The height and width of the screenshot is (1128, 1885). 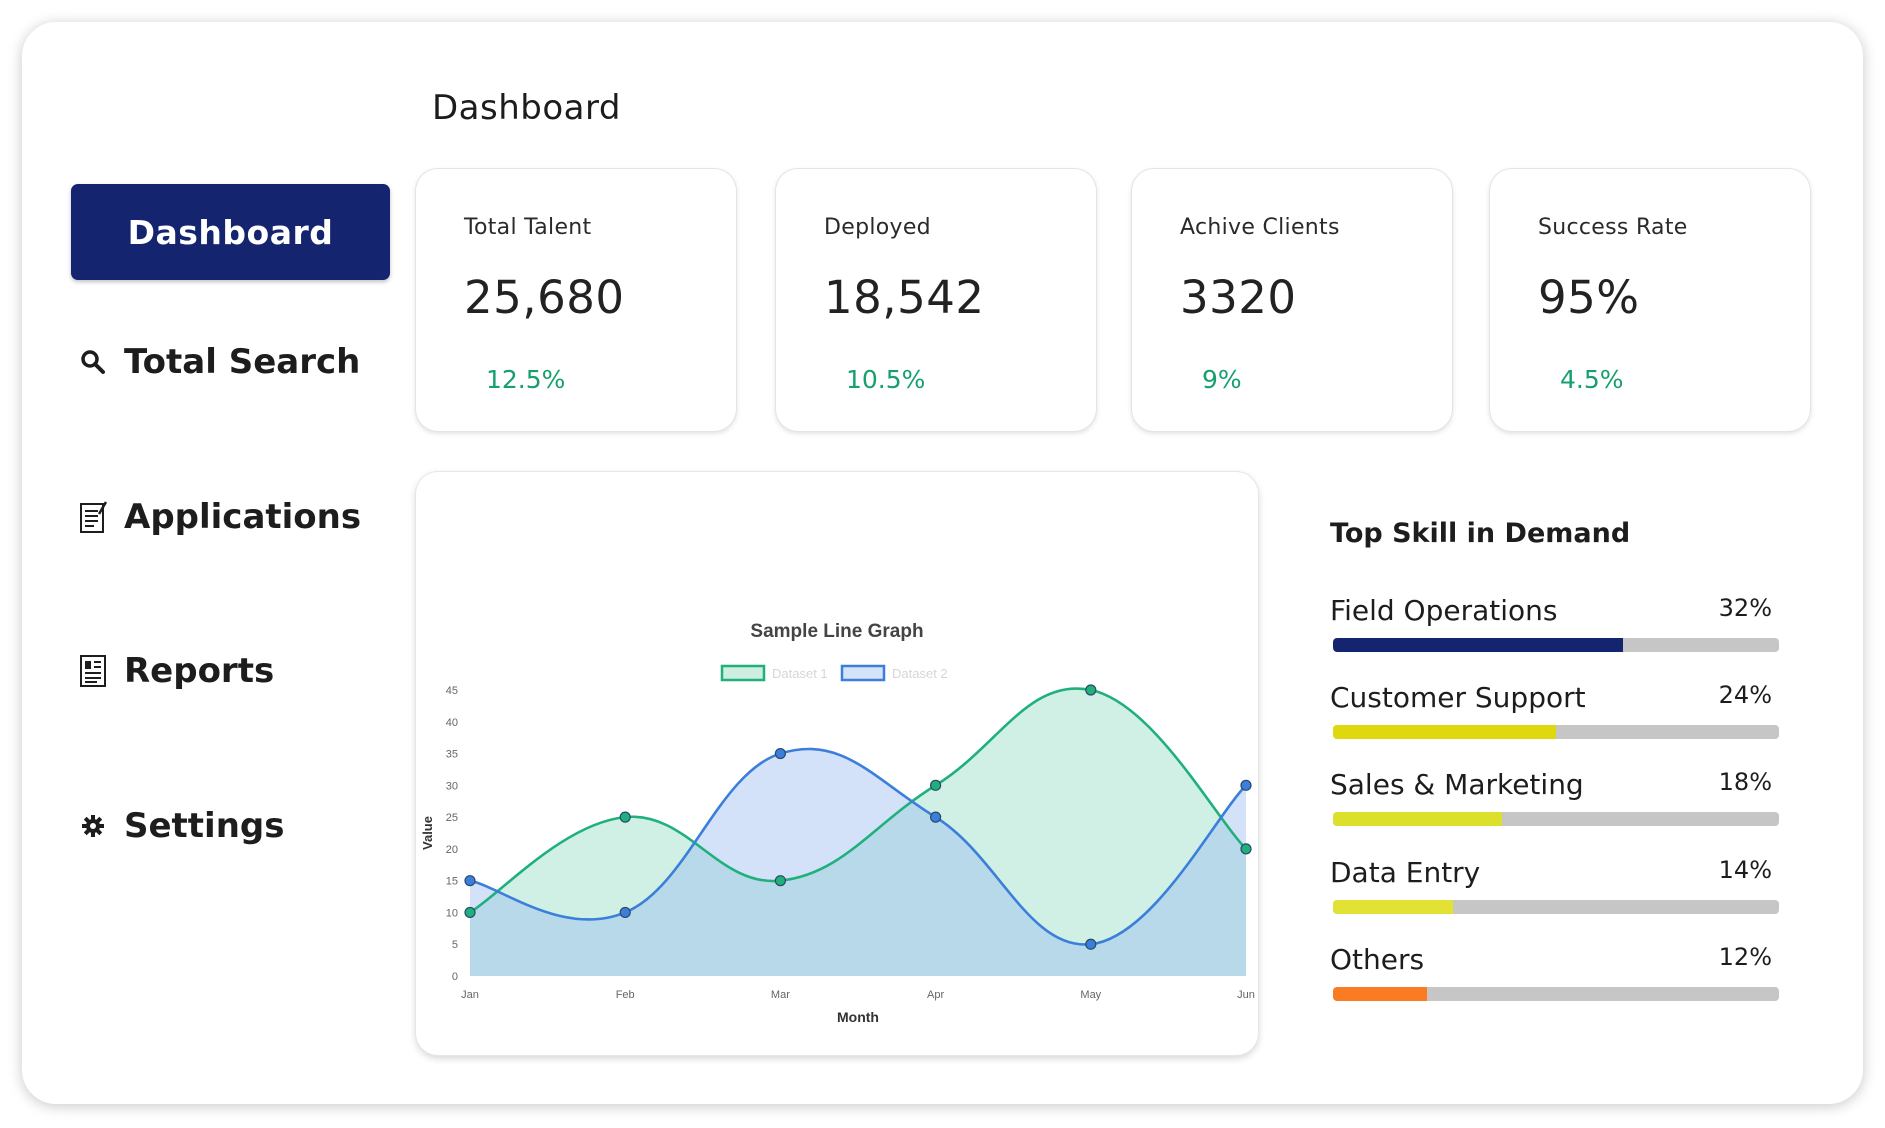 I want to click on stat-value: 3320, so click(x=1238, y=297).